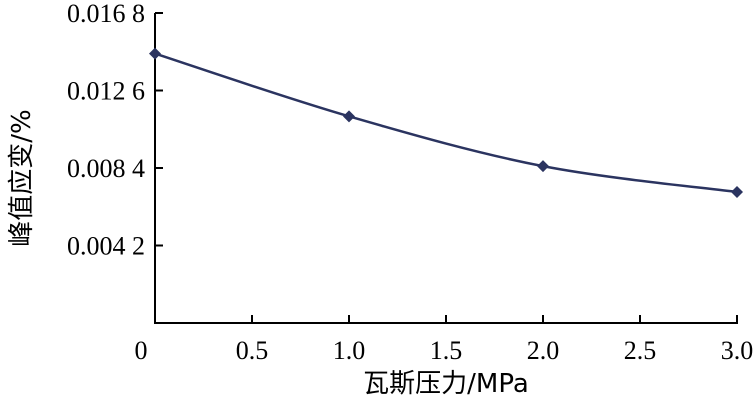 The height and width of the screenshot is (401, 755). I want to click on y-tick-label: 0.004 2, so click(106, 246).